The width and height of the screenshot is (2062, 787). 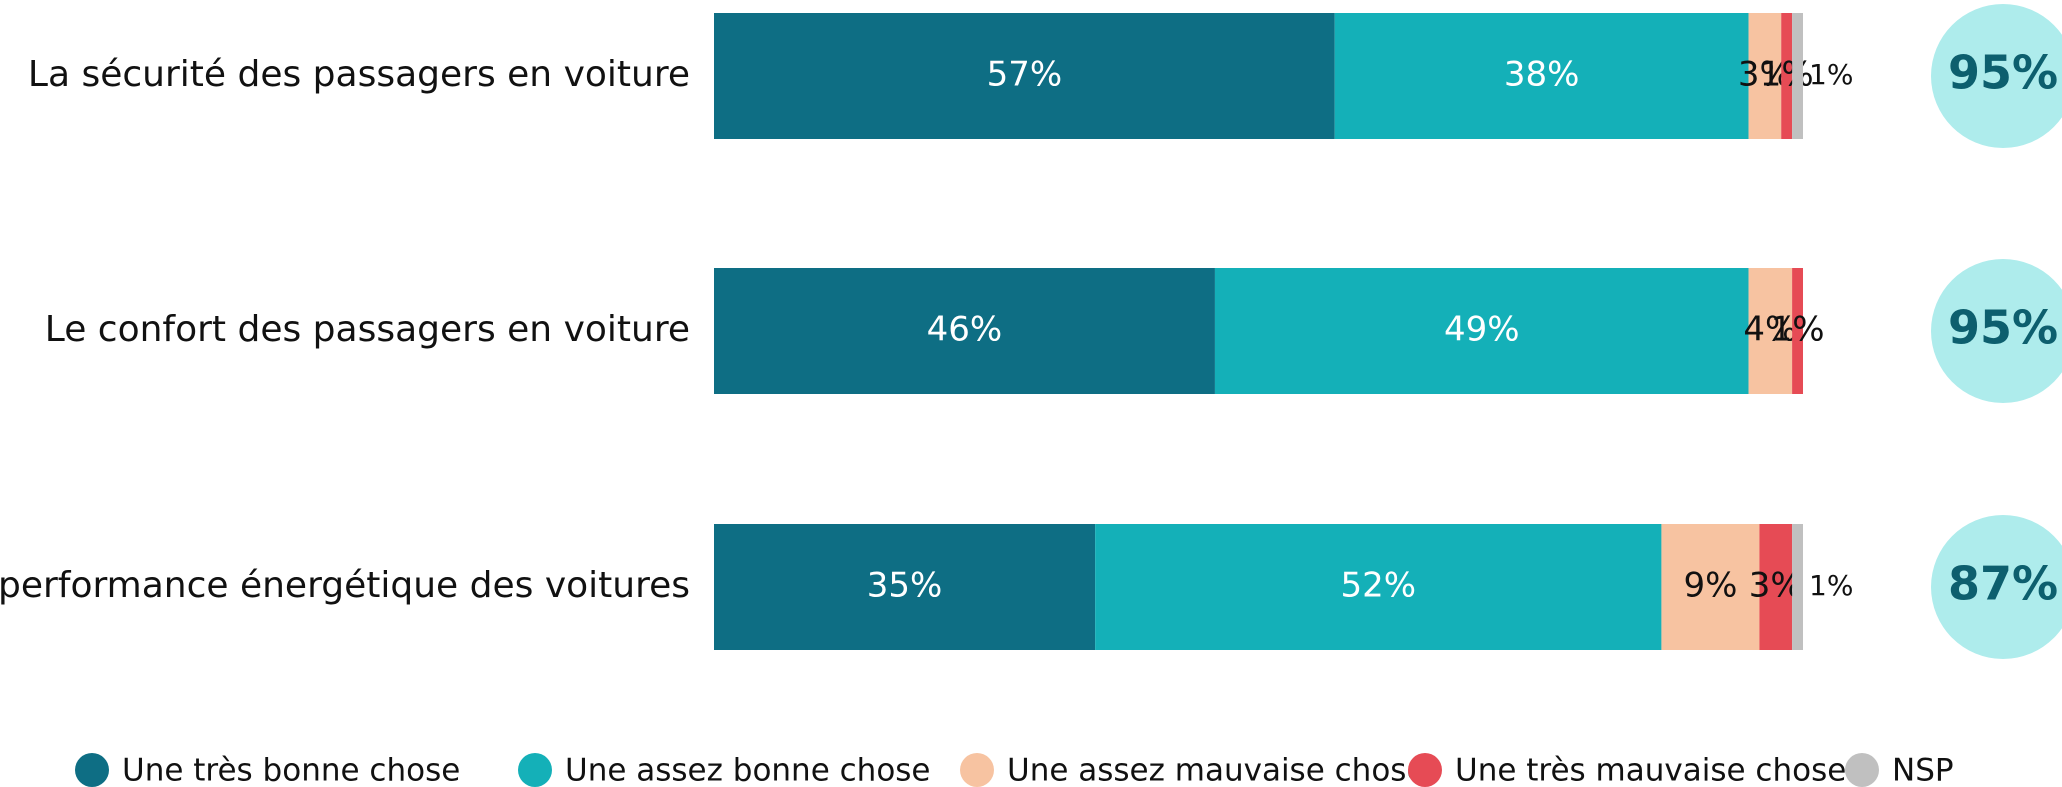 I want to click on data-label: 52%, so click(x=1379, y=586).